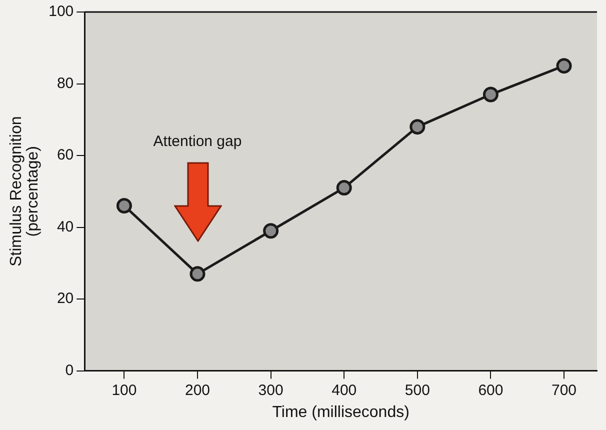  I want to click on x-tick-label: 500, so click(417, 390).